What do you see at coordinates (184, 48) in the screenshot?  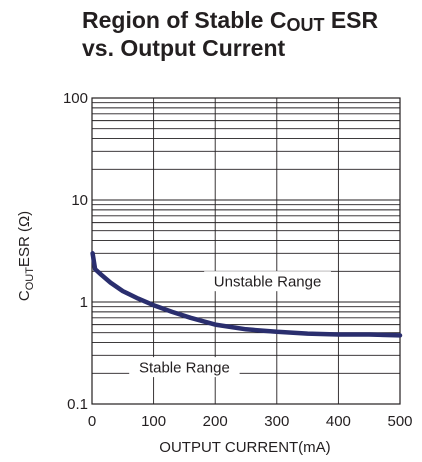 I see `chart-title-line2: vs. Output Current` at bounding box center [184, 48].